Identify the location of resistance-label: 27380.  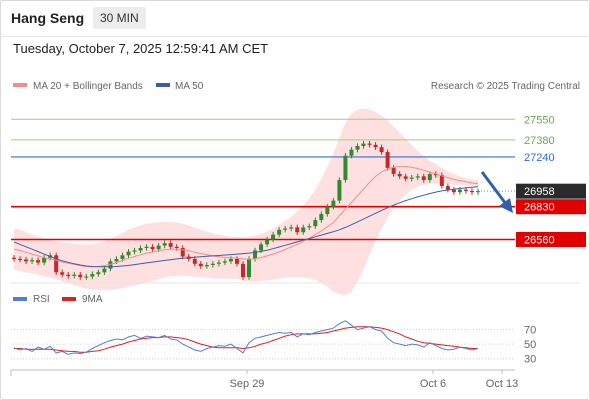
(539, 141).